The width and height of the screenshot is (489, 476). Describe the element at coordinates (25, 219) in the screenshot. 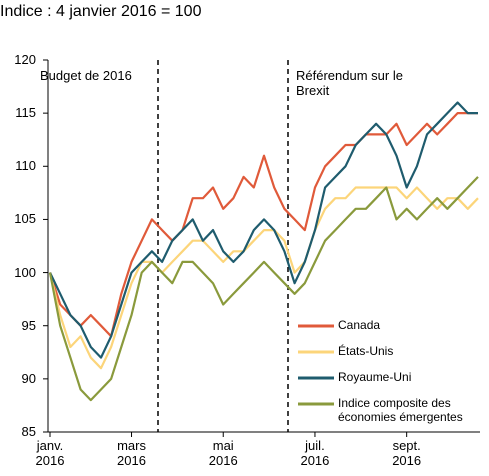

I see `y-tick-label: 105` at that location.